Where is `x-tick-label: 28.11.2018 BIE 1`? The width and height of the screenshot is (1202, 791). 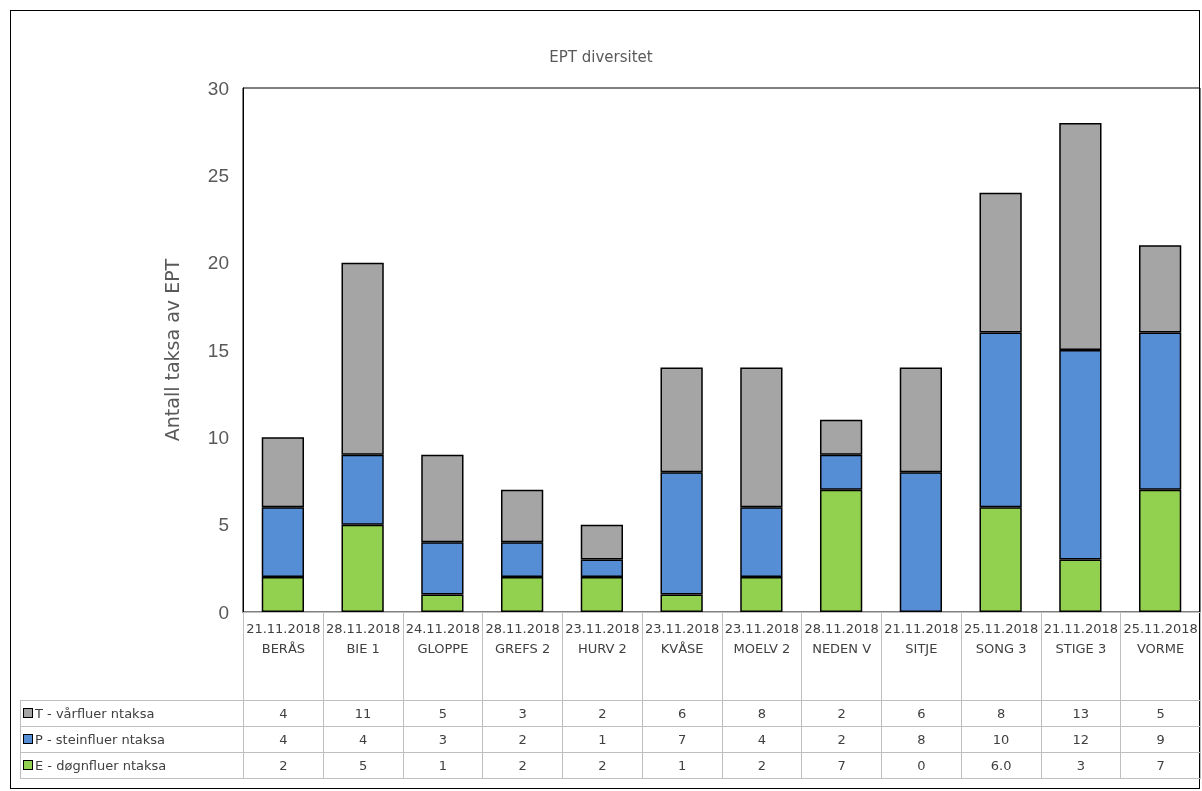
x-tick-label: 28.11.2018 BIE 1 is located at coordinates (363, 656).